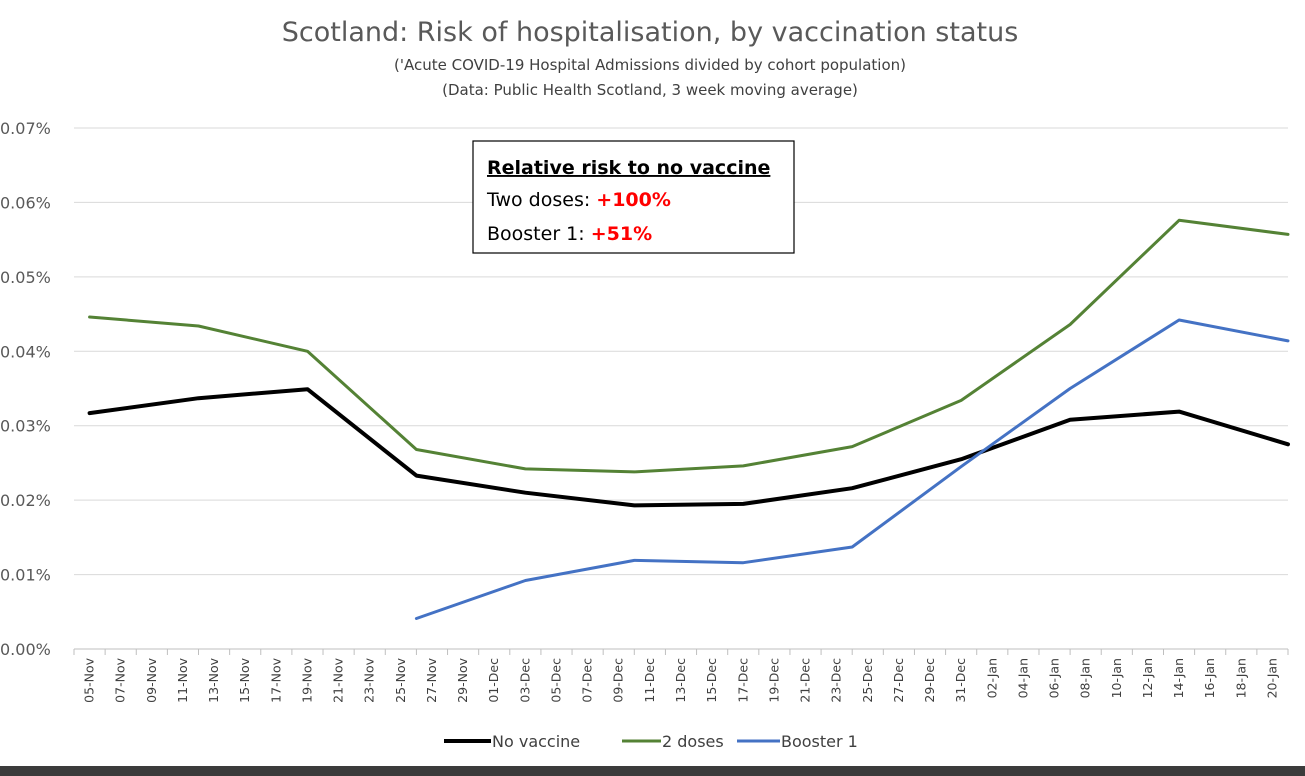  Describe the element at coordinates (621, 234) in the screenshot. I see `annotation-booster-value: +51%` at that location.